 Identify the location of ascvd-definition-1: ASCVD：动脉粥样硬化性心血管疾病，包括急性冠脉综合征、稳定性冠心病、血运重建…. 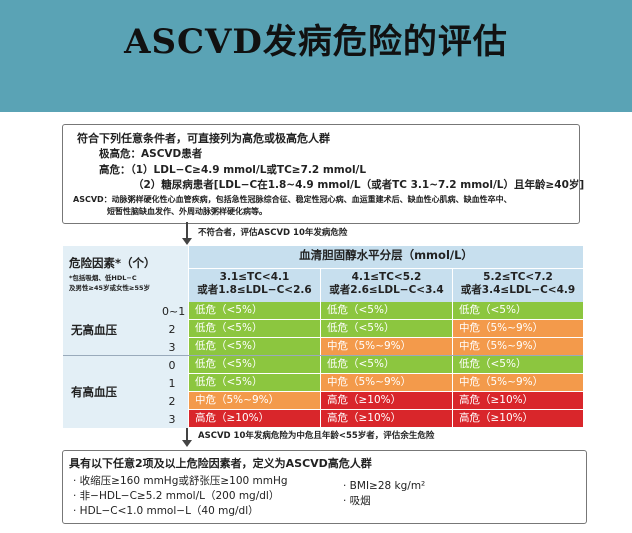
(292, 199).